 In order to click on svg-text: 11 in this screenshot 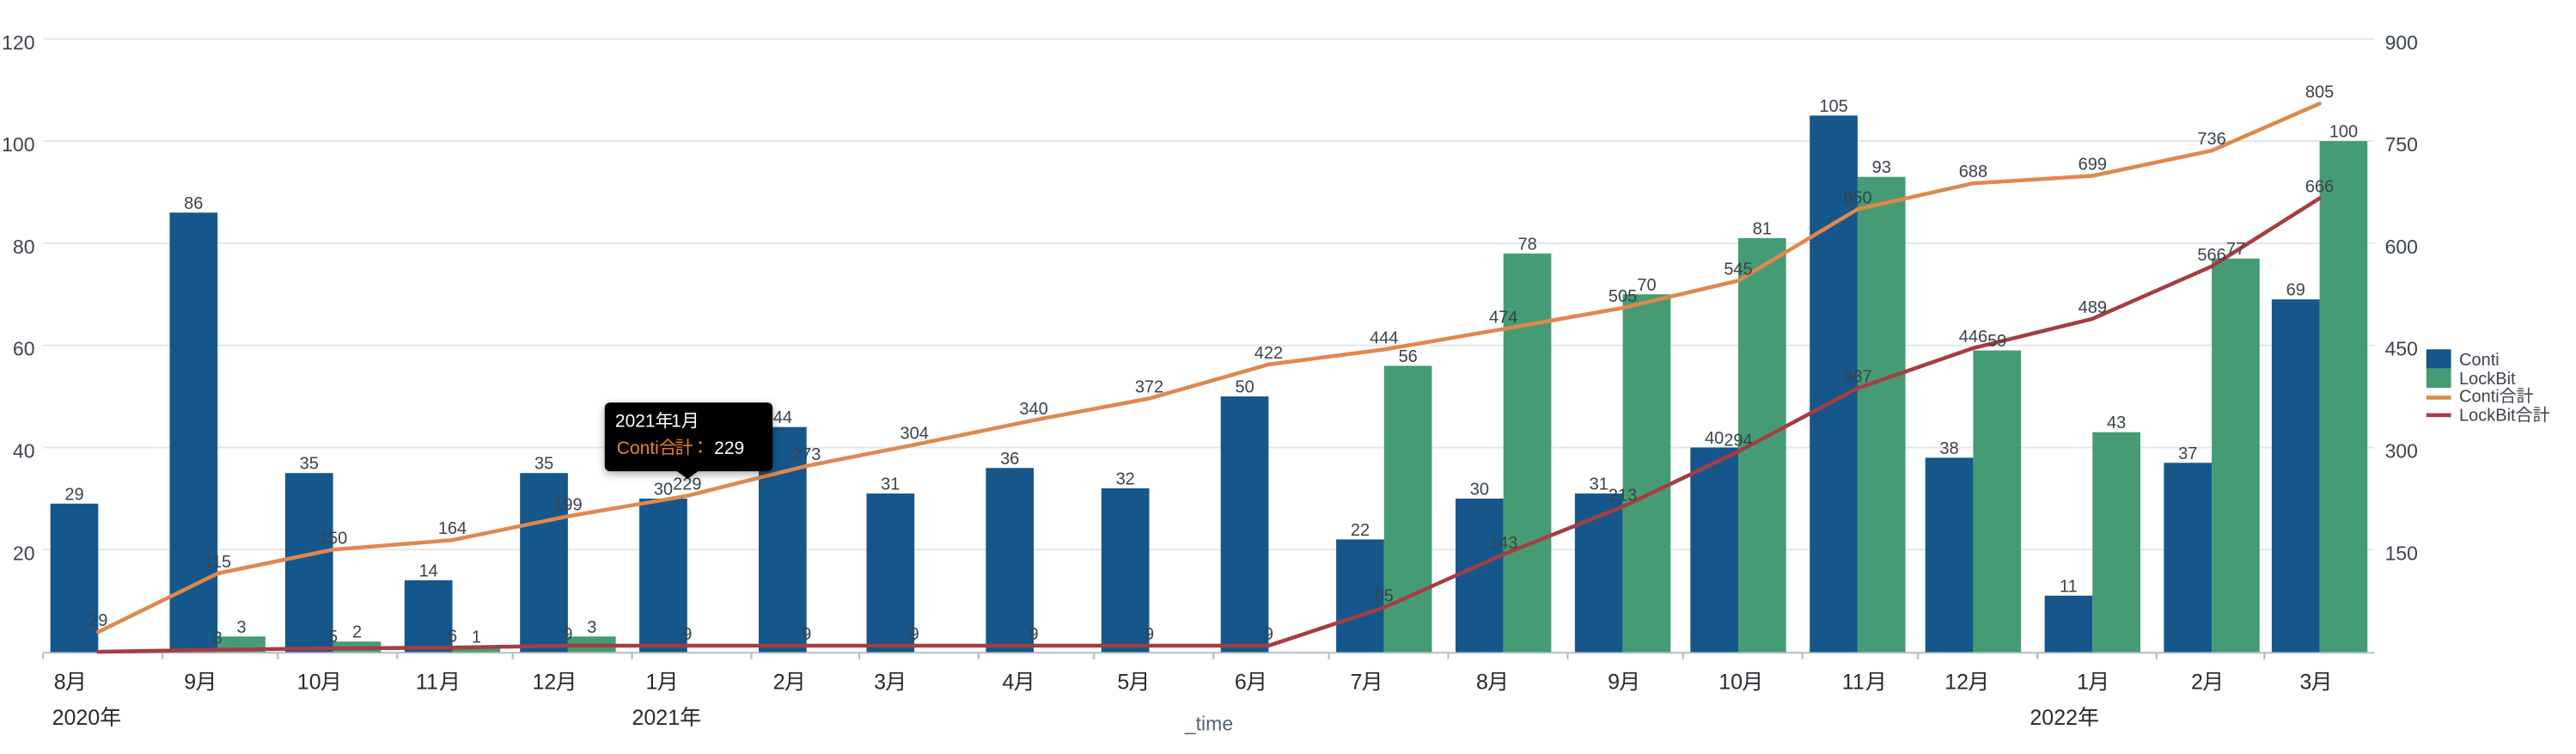, I will do `click(1853, 683)`.